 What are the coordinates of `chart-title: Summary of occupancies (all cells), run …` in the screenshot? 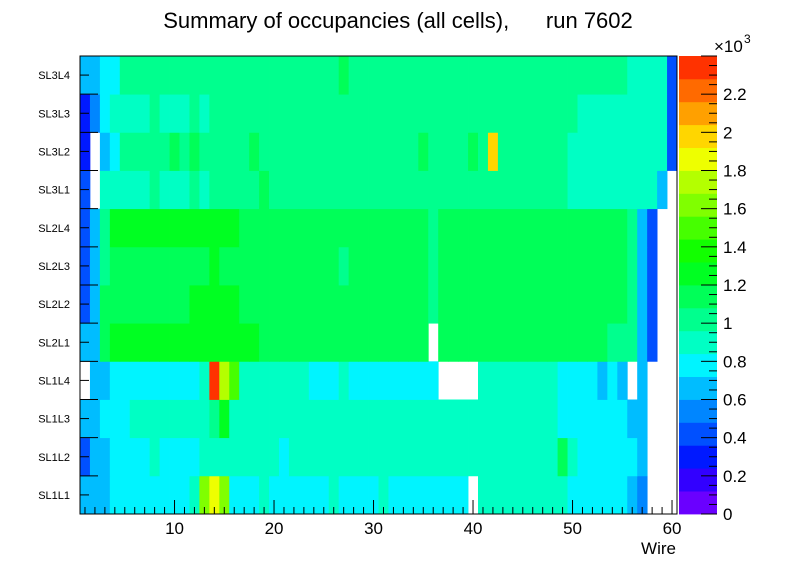 It's located at (398, 20).